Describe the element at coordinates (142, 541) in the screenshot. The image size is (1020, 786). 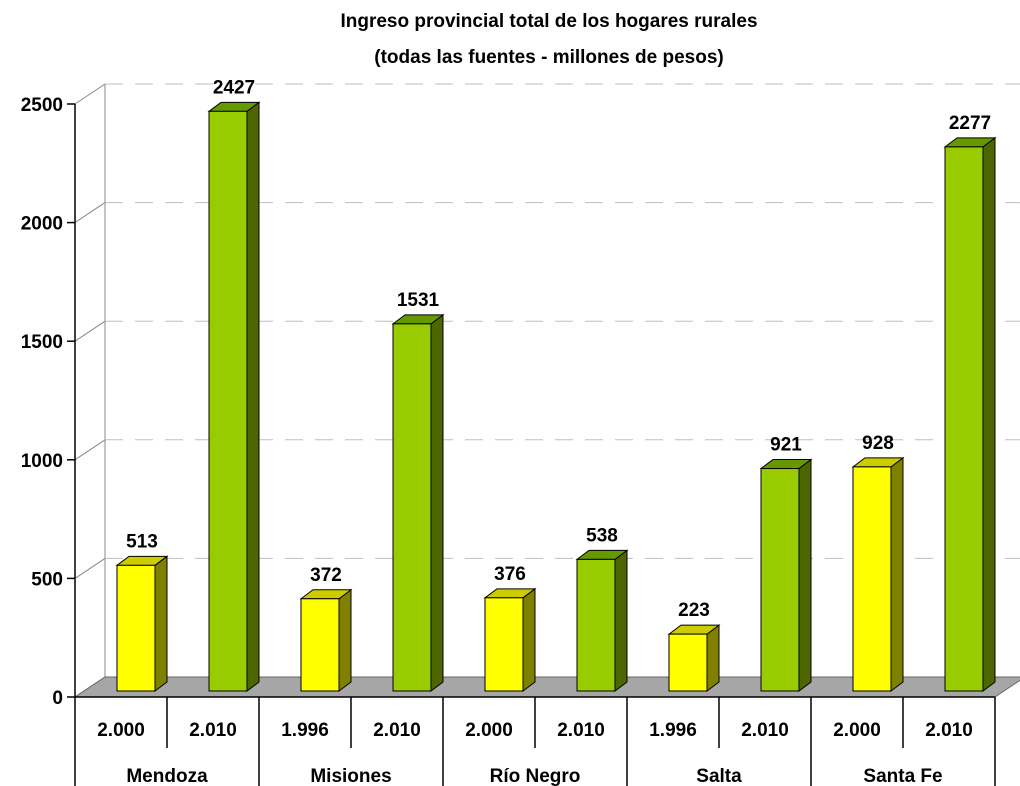
I see `data-label: 513` at that location.